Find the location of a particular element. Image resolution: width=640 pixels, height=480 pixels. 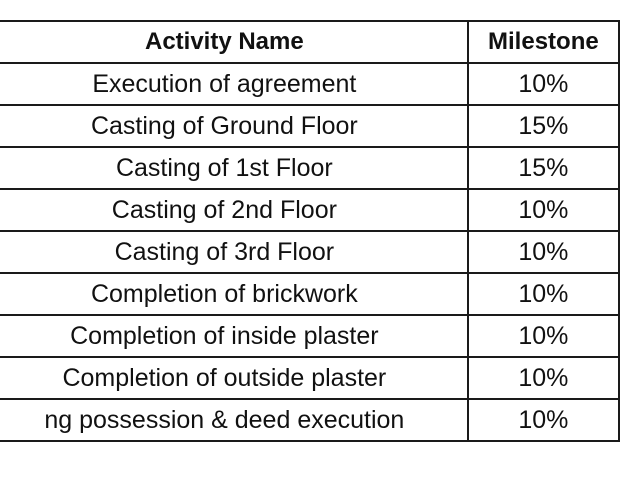

table-row: Casting of 1st Floor 15% is located at coordinates (310, 168).